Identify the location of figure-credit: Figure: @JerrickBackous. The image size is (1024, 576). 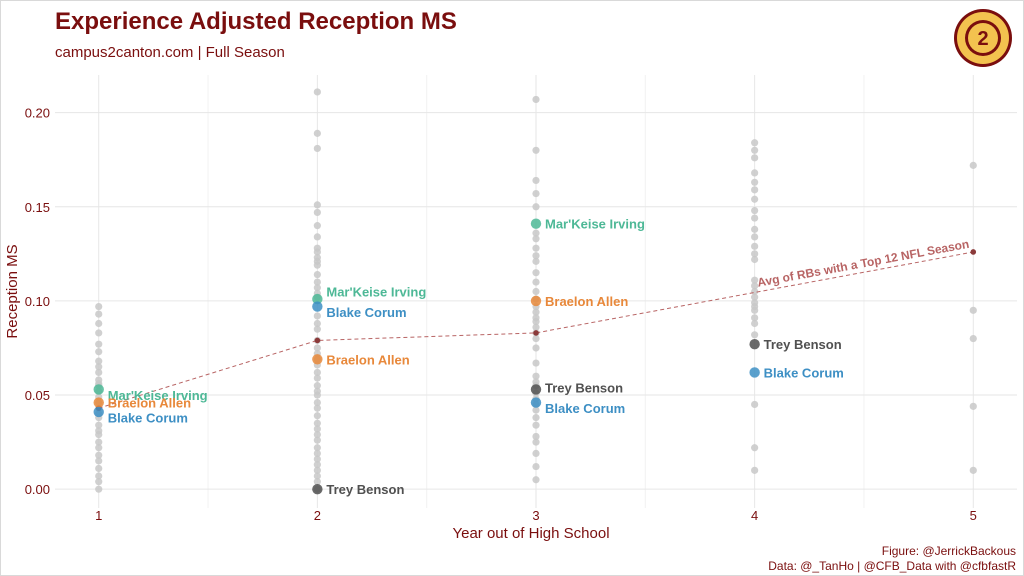
(948, 551).